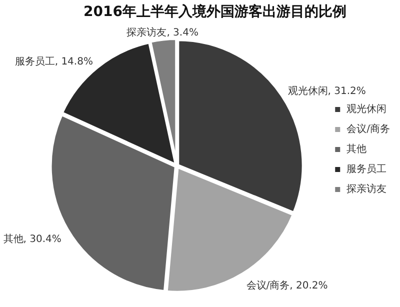 The width and height of the screenshot is (400, 307). What do you see at coordinates (215, 11) in the screenshot?
I see `chart-title: 2016年上半年入境外国游客出游目的比例` at bounding box center [215, 11].